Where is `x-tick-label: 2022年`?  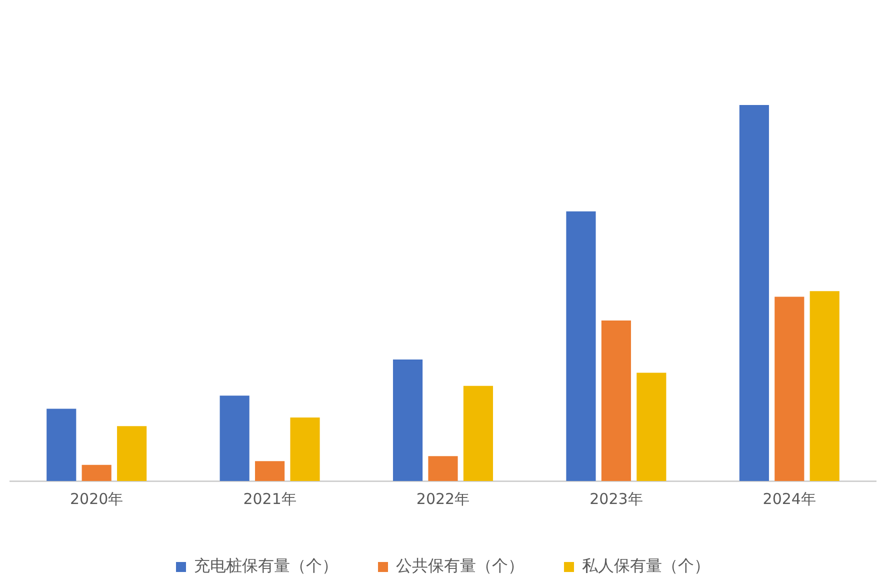 x-tick-label: 2022年 is located at coordinates (443, 499).